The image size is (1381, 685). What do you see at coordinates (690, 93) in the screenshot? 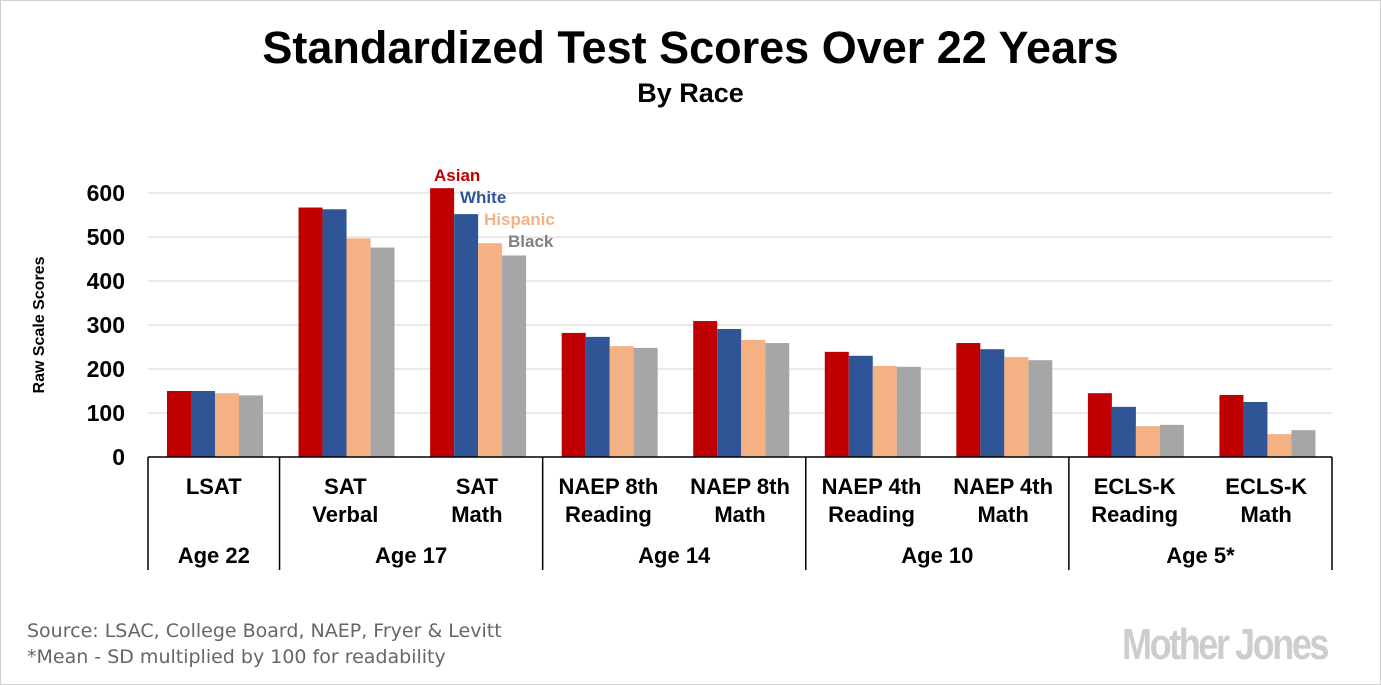
I see `chart-subtitle: By Race` at bounding box center [690, 93].